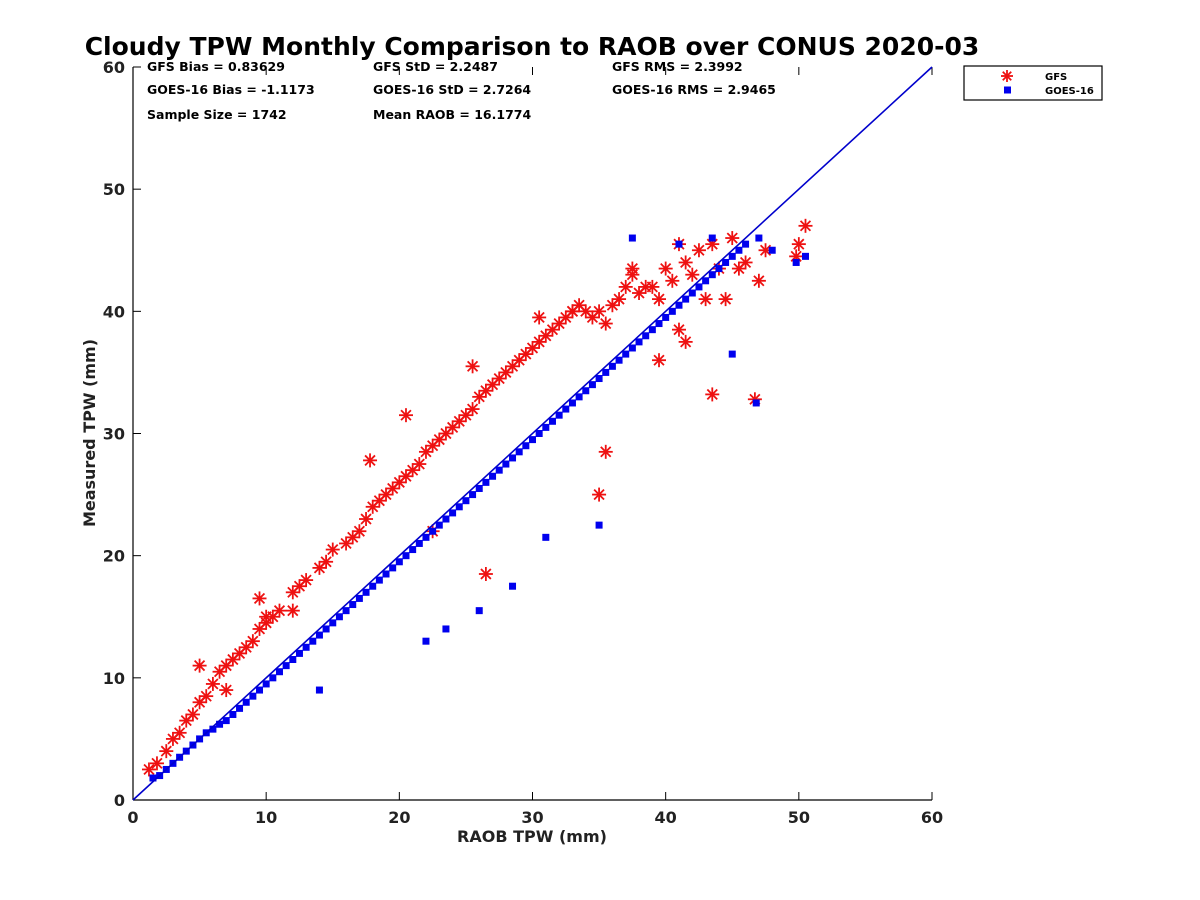 The height and width of the screenshot is (900, 1200). Describe the element at coordinates (799, 817) in the screenshot. I see `x-tick-label: 50` at that location.